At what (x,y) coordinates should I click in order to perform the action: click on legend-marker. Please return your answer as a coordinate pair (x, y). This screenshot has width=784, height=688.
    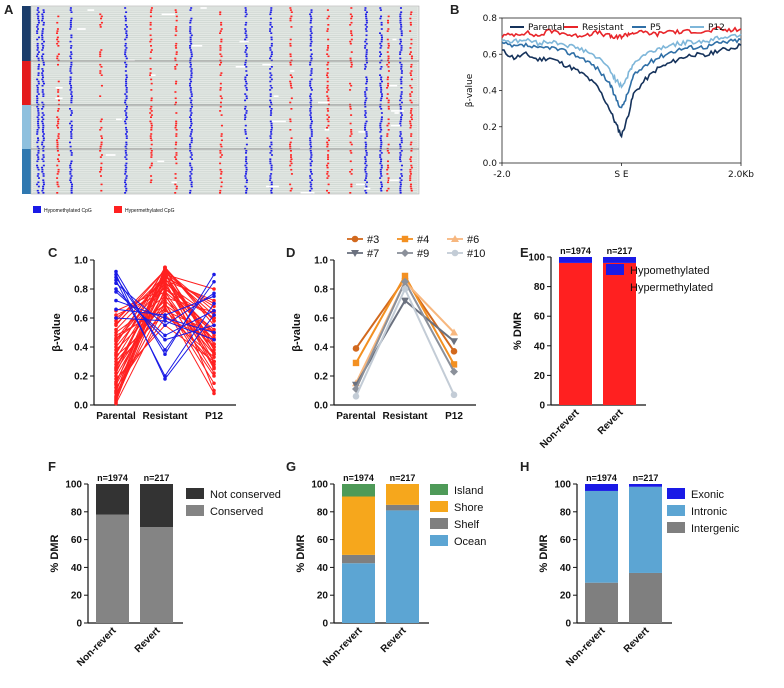
    Looking at the image, I should click on (355, 239).